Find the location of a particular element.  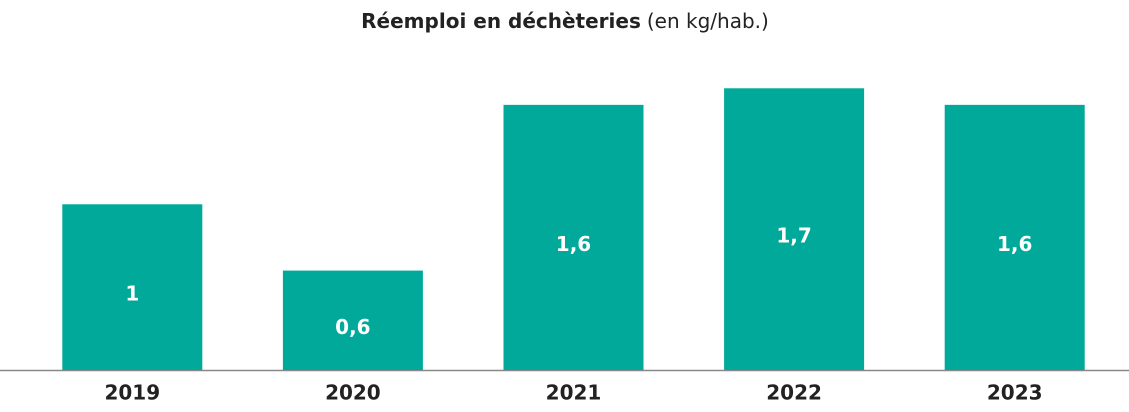

value-label: 1 is located at coordinates (132, 294).